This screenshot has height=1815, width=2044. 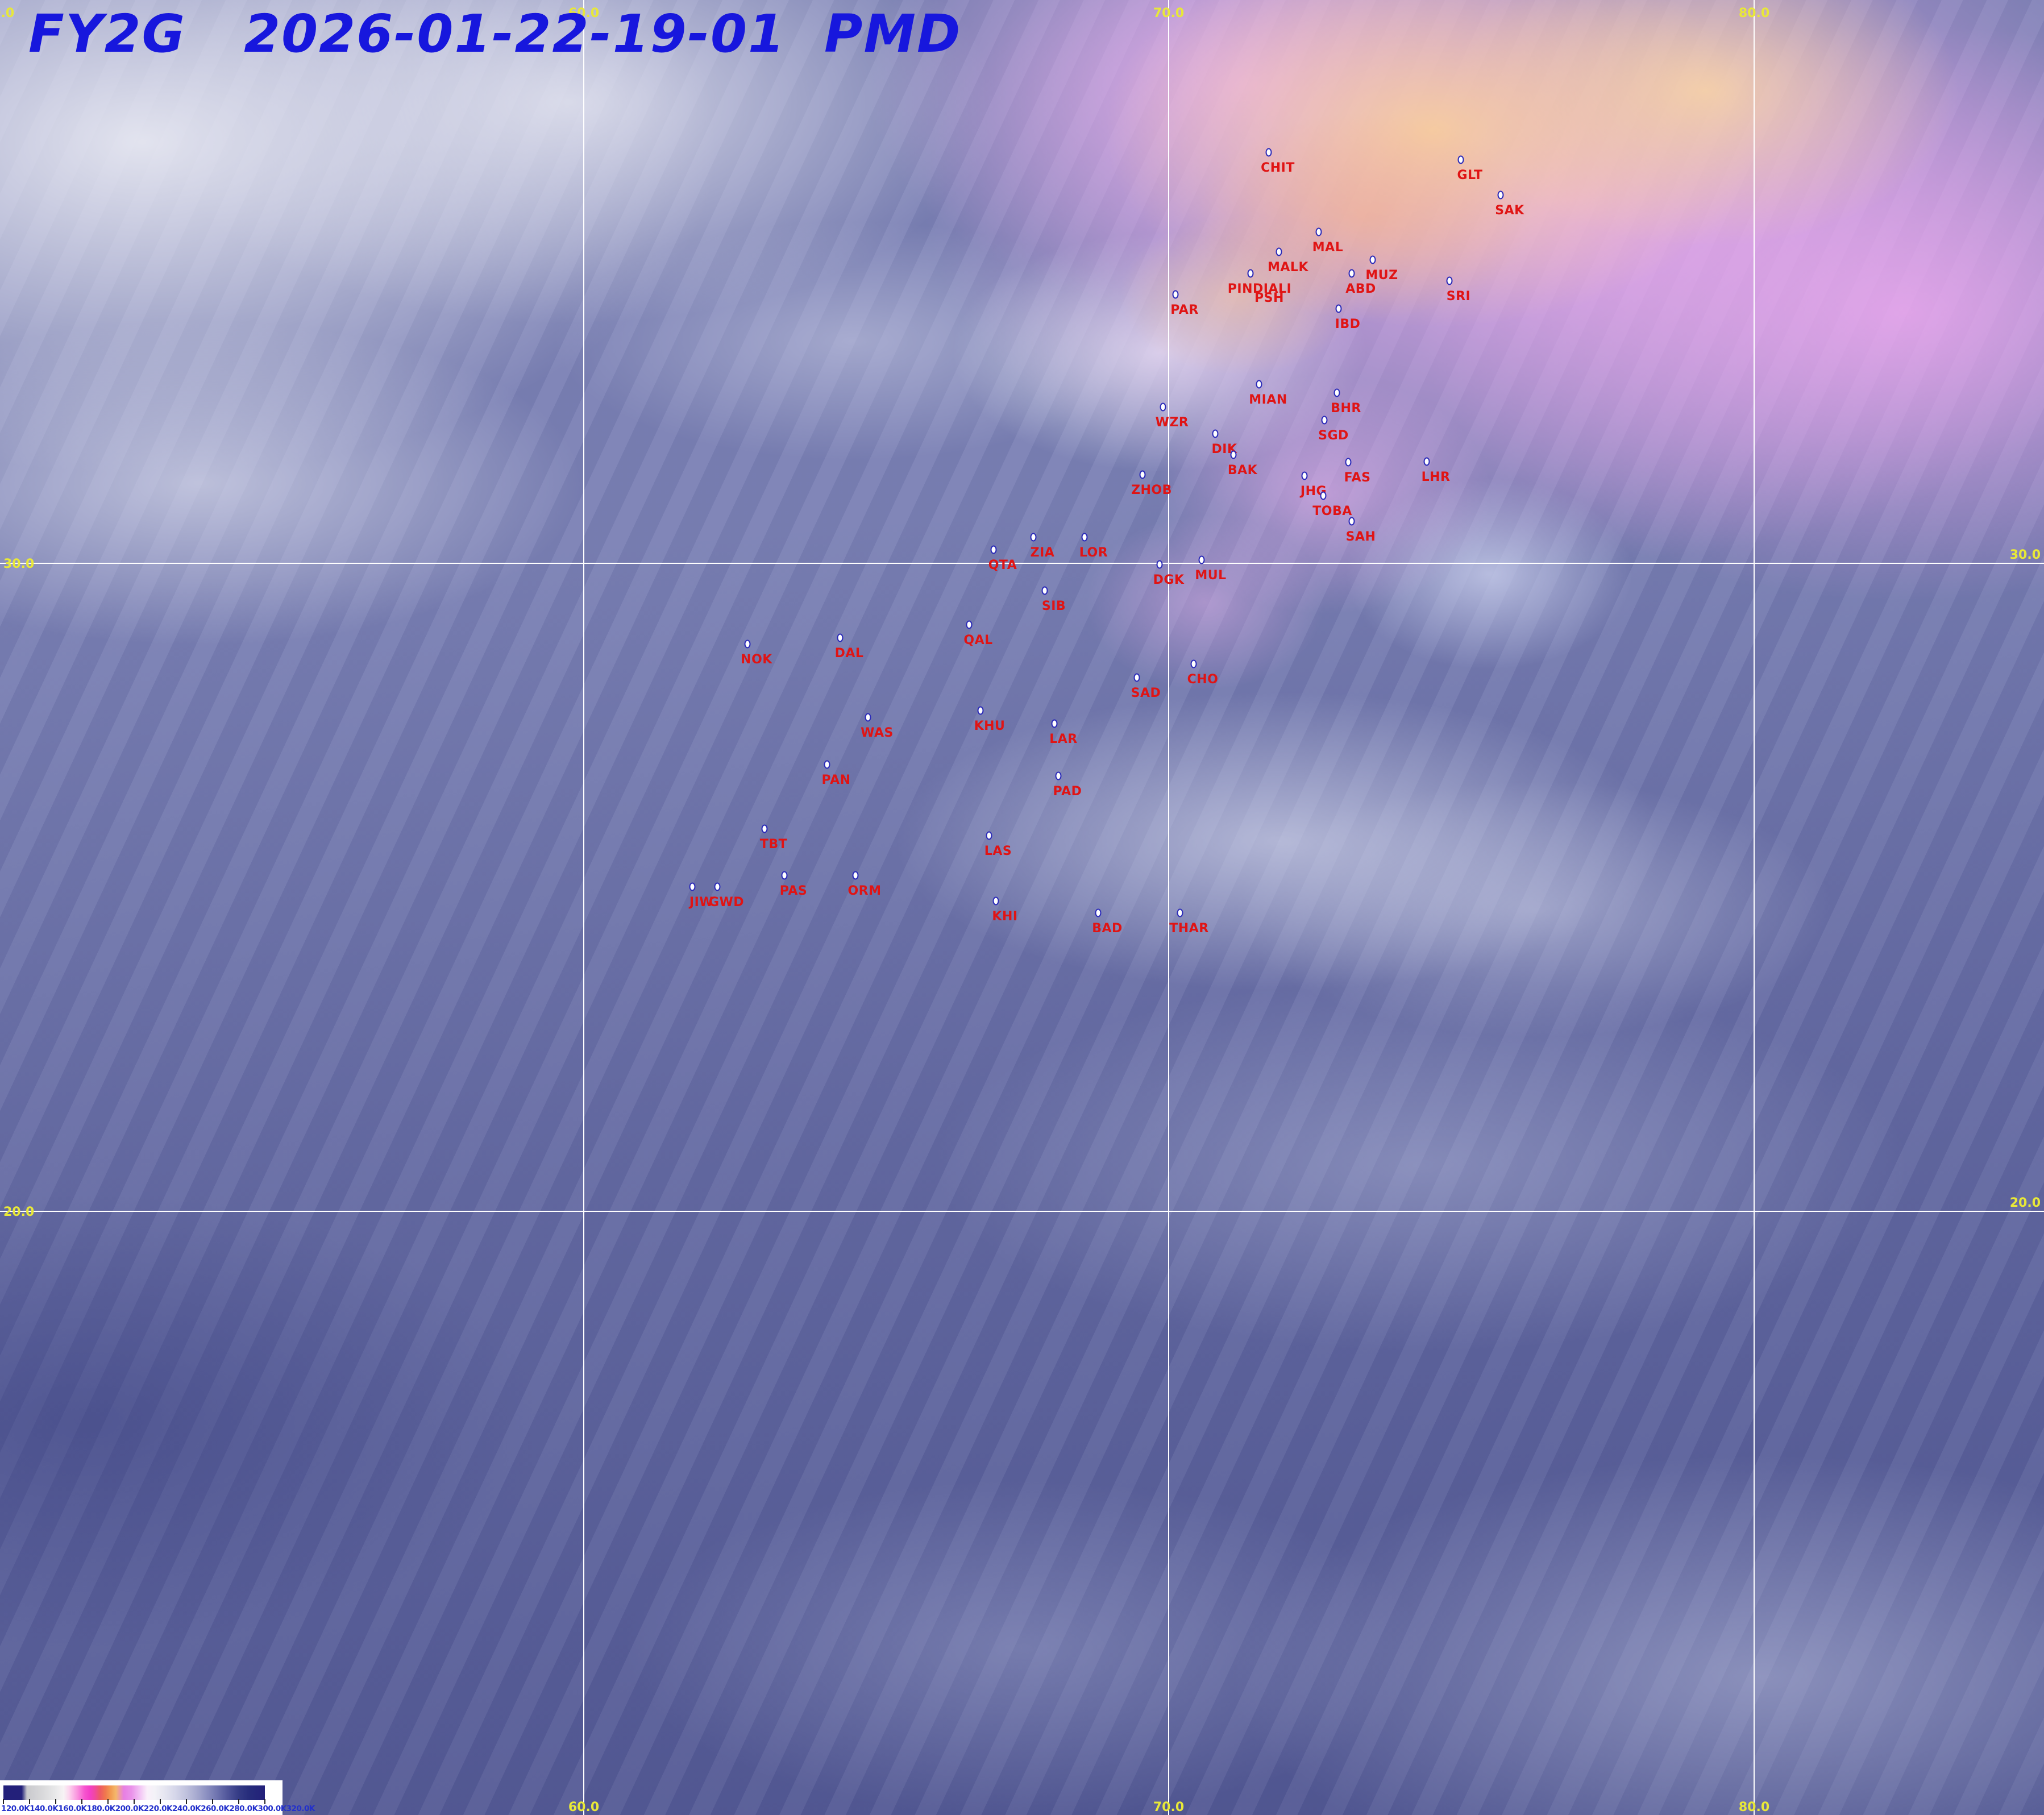 What do you see at coordinates (1098, 912) in the screenshot?
I see `station-marker-BAD` at bounding box center [1098, 912].